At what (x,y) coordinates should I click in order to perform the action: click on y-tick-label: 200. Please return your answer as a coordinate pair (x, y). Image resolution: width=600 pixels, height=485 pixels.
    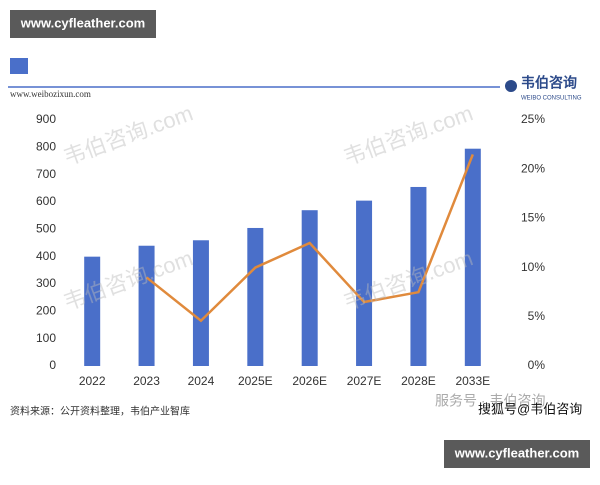
    Looking at the image, I should click on (46, 311).